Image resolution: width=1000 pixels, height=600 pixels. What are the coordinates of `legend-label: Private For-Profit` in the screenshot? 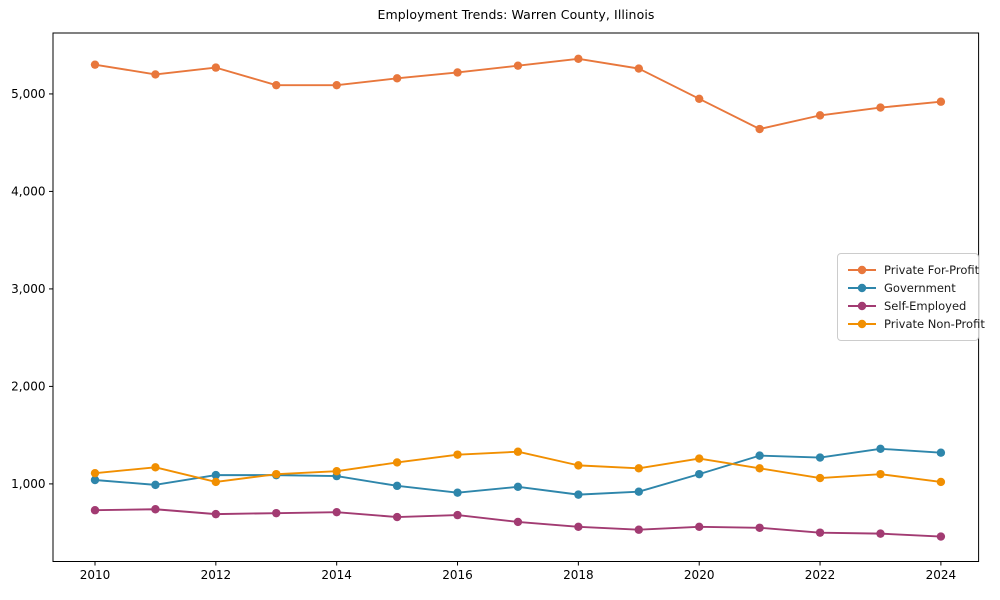 It's located at (932, 270).